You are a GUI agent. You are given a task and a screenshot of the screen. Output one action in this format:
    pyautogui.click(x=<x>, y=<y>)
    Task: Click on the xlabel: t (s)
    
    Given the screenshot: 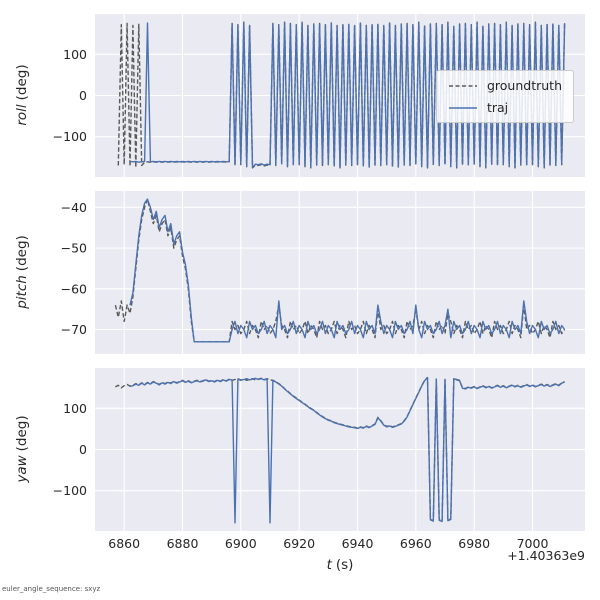 What is the action you would take?
    pyautogui.click(x=340, y=565)
    